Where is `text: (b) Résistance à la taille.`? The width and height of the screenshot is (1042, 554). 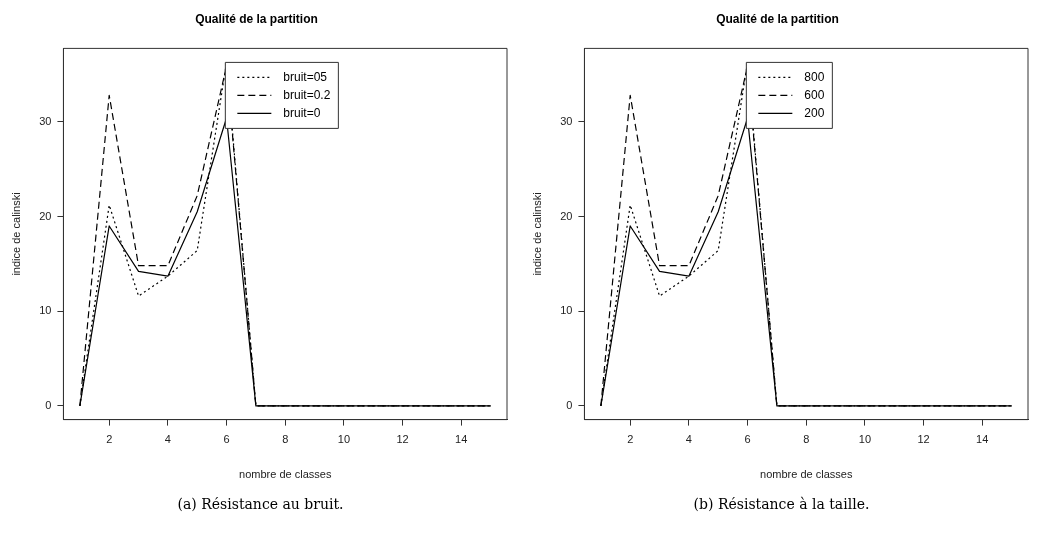 text: (b) Résistance à la taille. is located at coordinates (781, 504).